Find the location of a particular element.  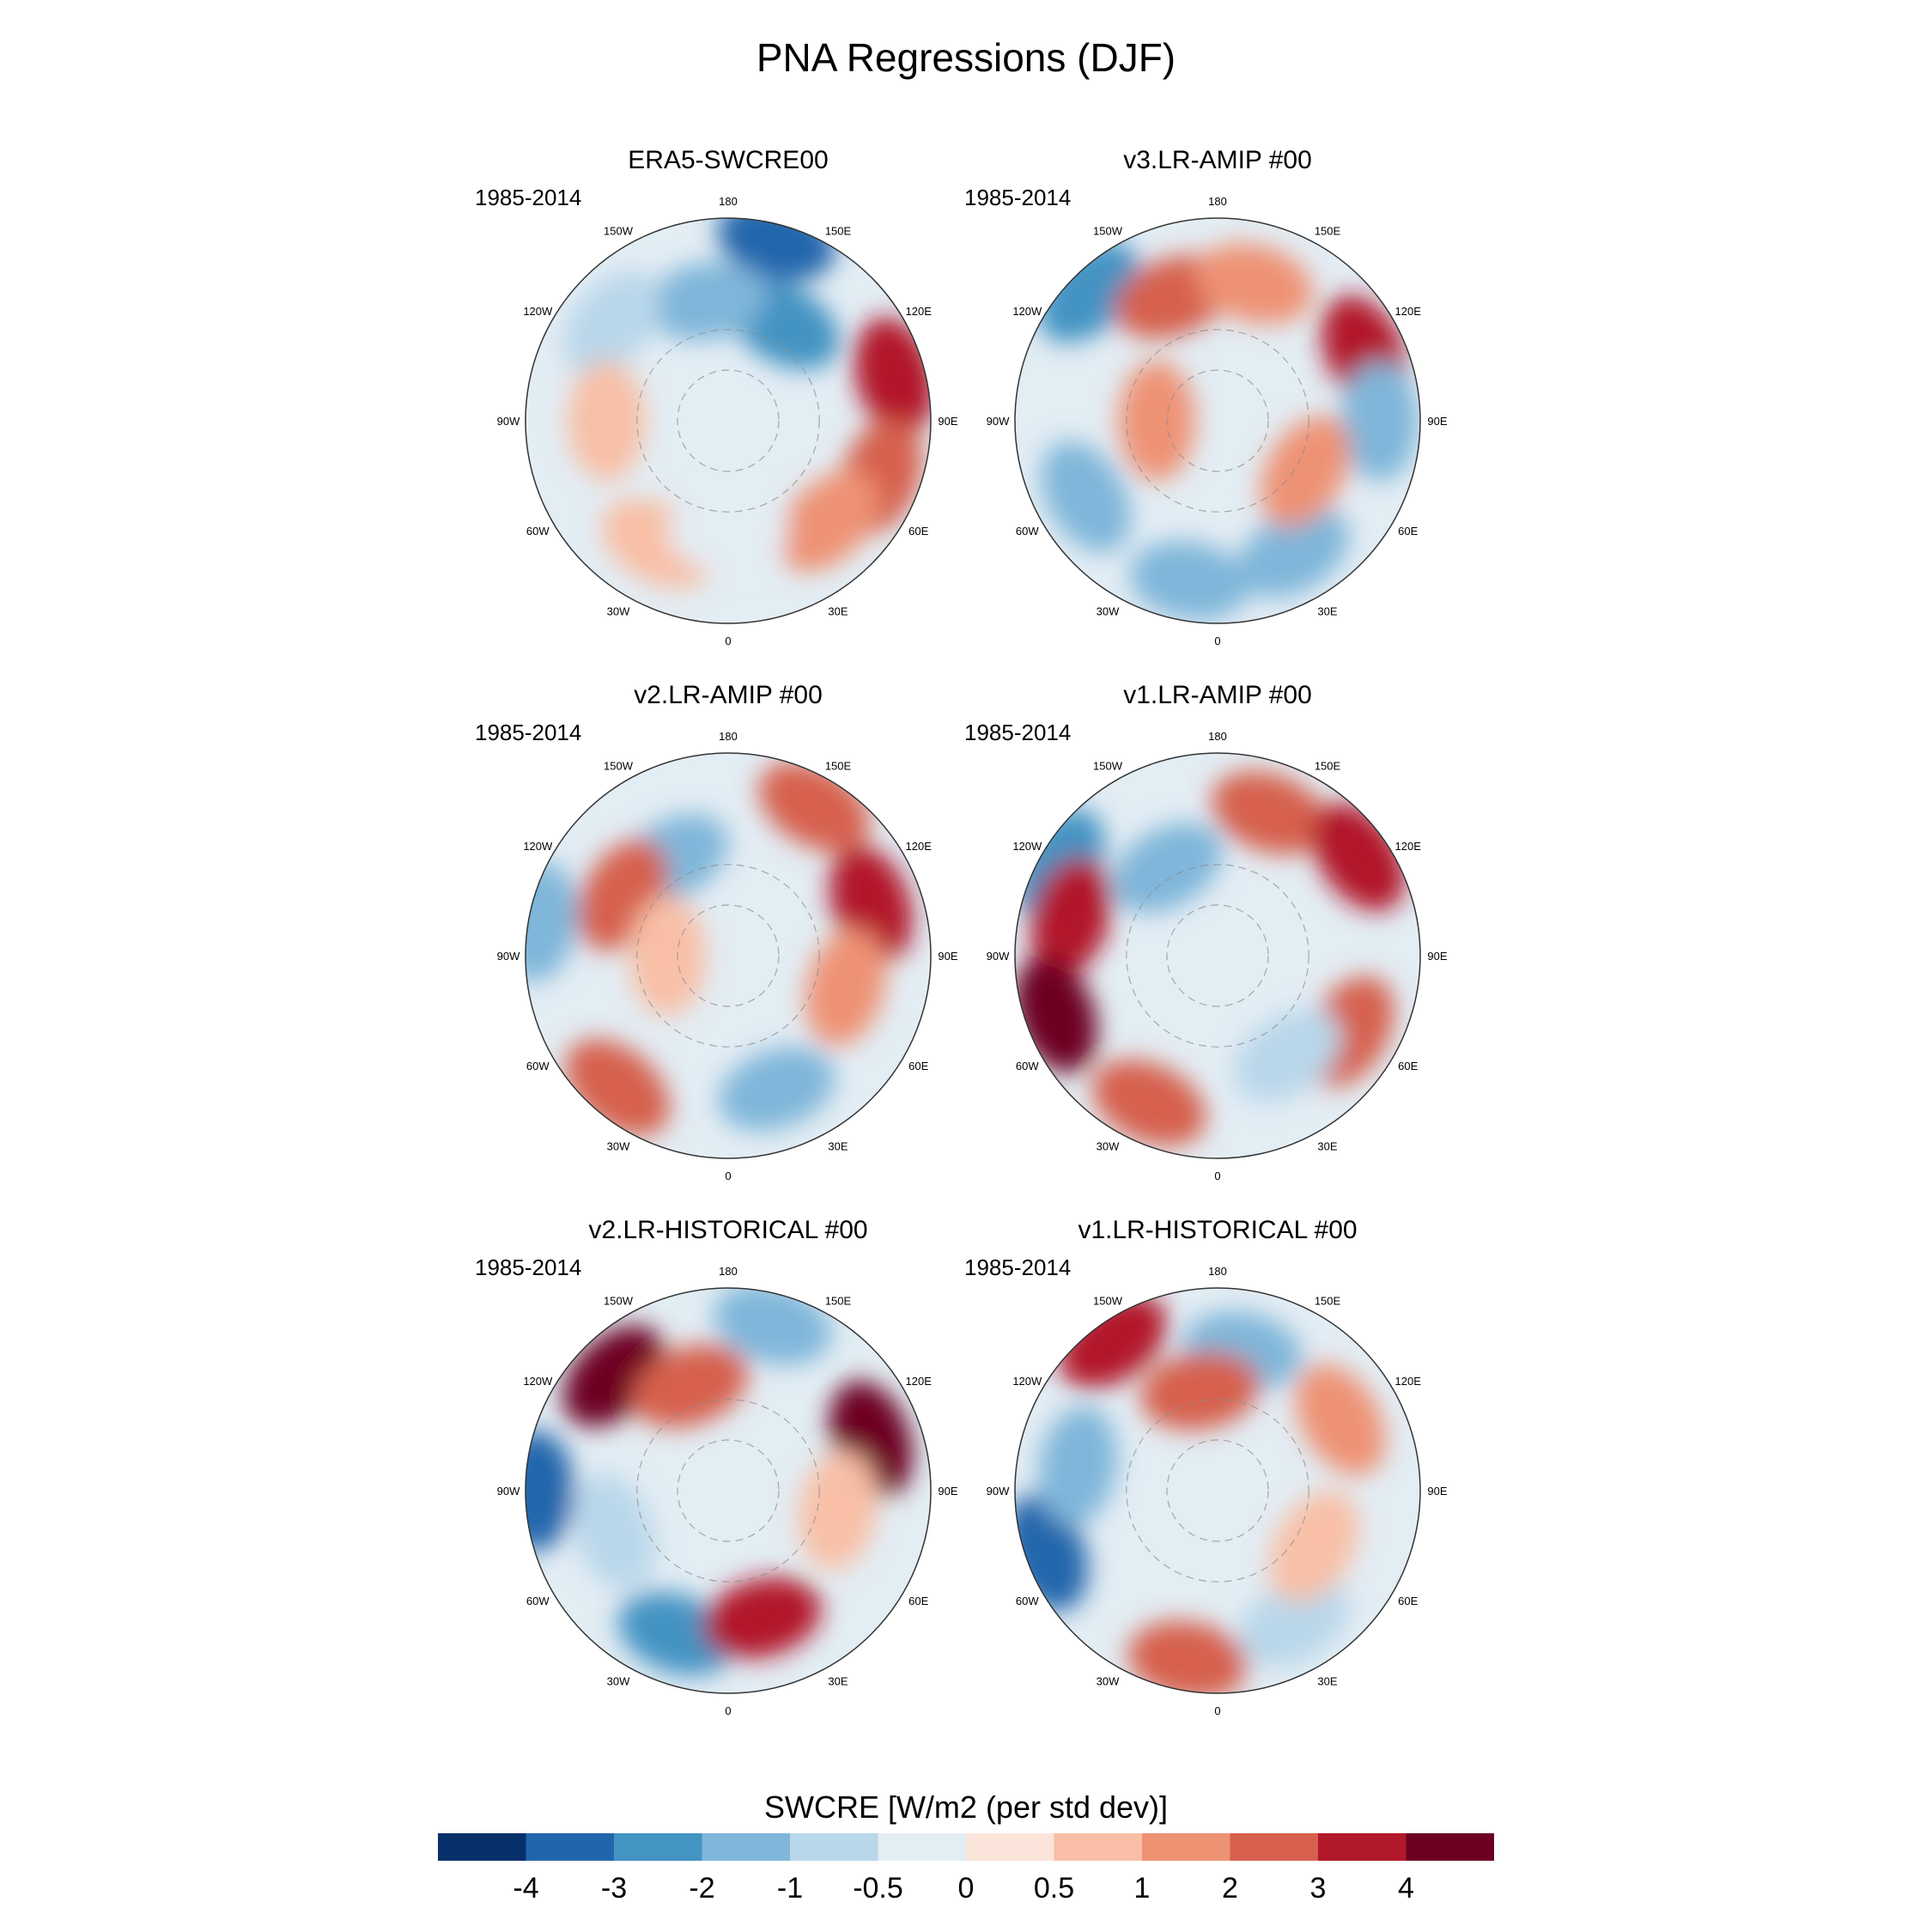

colorbar-tick-label: 4 is located at coordinates (1406, 1888).